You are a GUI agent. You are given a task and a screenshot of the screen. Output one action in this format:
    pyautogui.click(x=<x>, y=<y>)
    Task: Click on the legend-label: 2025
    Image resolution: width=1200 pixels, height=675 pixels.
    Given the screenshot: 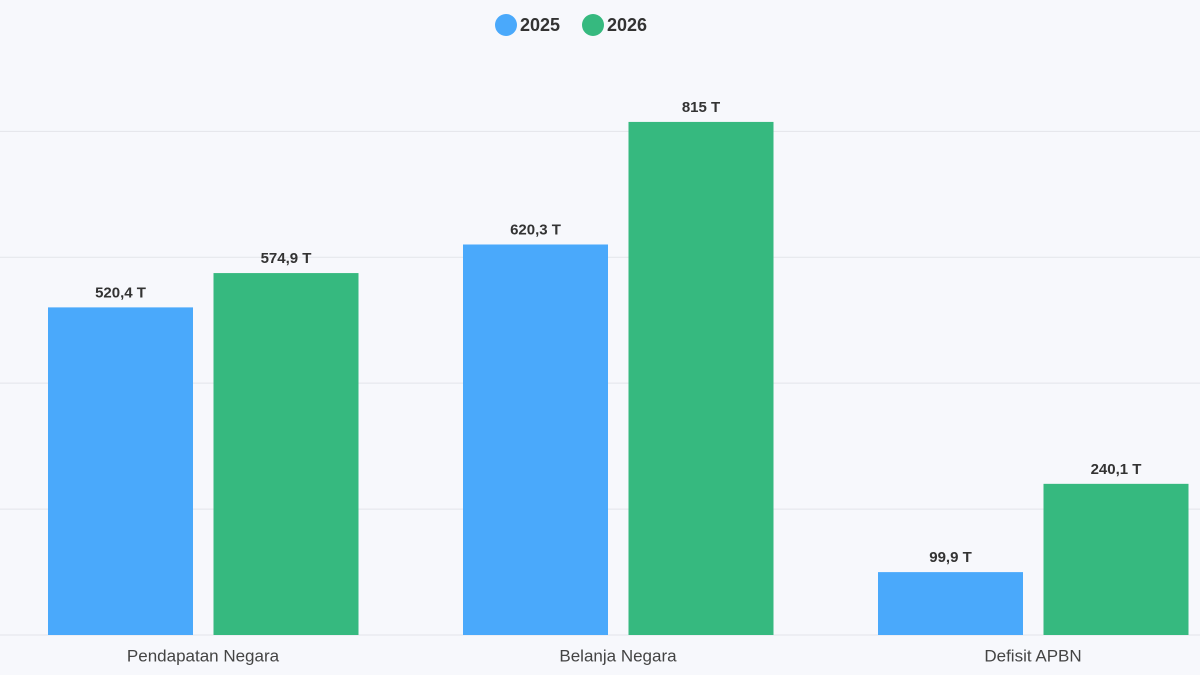 What is the action you would take?
    pyautogui.click(x=540, y=25)
    